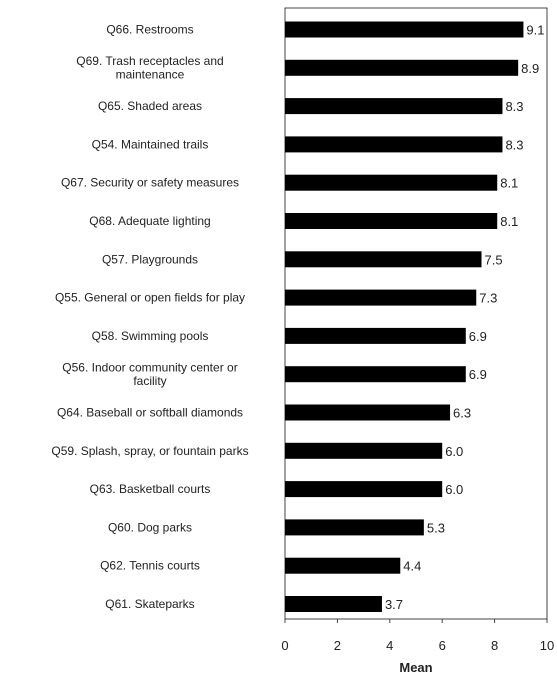 Image resolution: width=557 pixels, height=681 pixels. I want to click on category-label: Q54. Maintained trails, so click(150, 144).